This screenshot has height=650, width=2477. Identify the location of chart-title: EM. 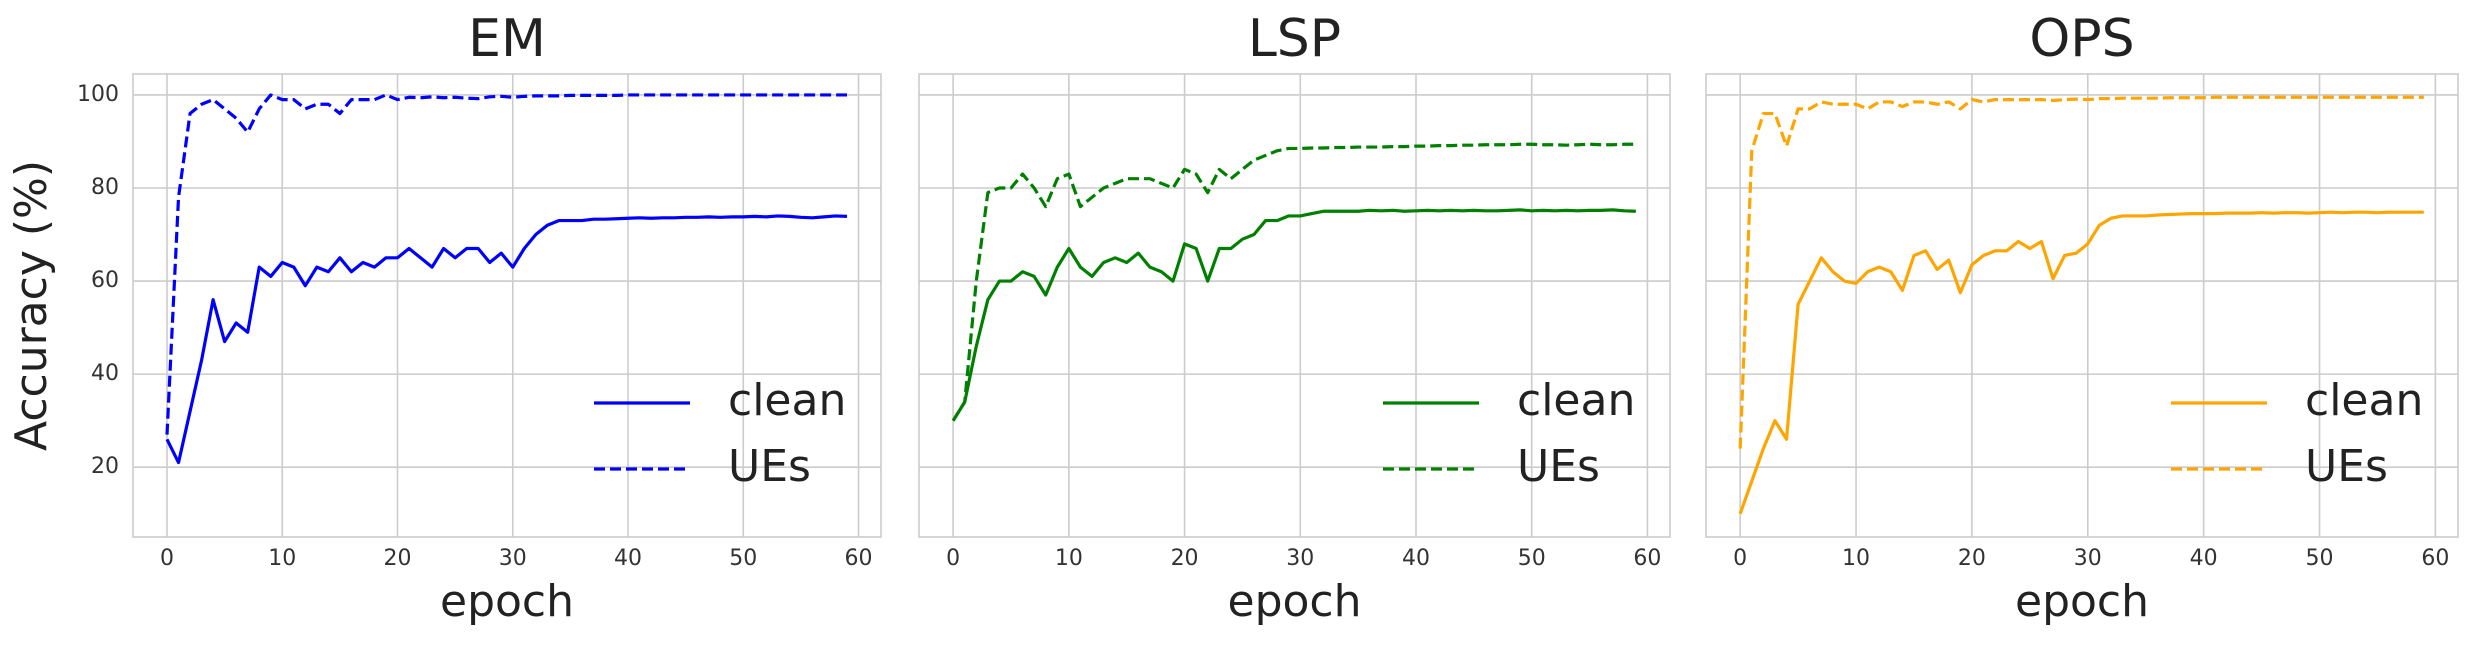
(507, 39).